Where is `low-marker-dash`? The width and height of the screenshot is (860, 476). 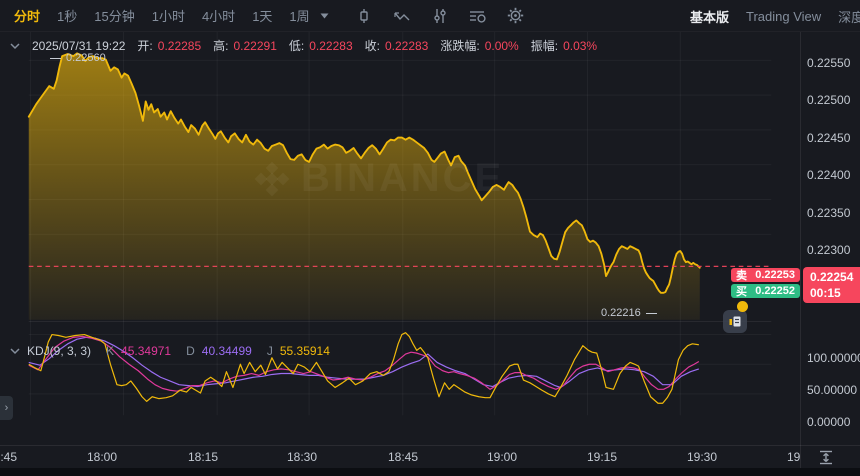
low-marker-dash is located at coordinates (651, 313).